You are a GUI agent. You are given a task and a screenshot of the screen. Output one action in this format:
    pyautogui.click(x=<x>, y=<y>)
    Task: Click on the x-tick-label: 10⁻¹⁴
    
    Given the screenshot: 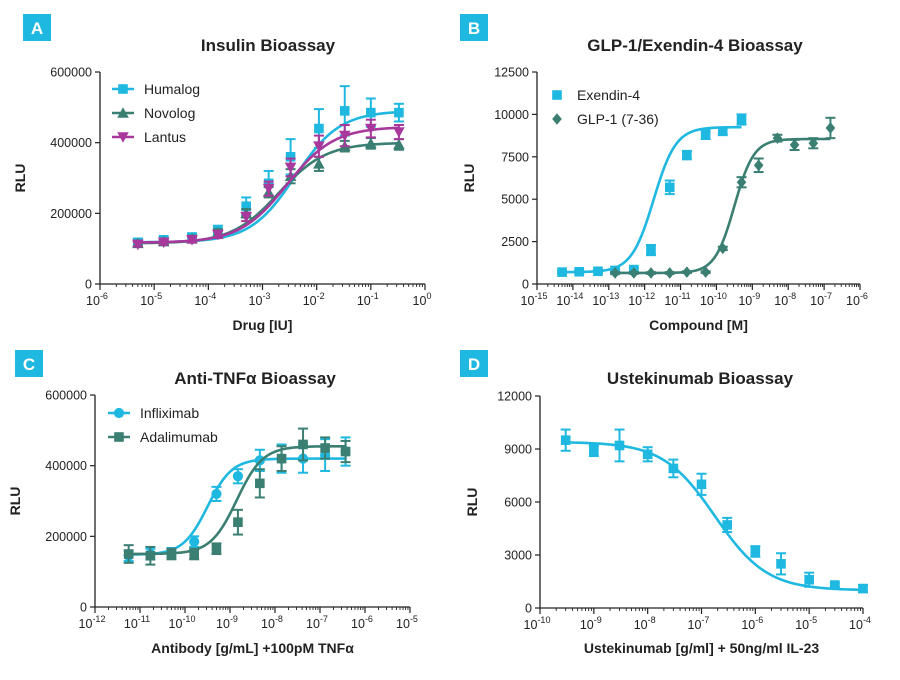 What is the action you would take?
    pyautogui.click(x=569, y=299)
    